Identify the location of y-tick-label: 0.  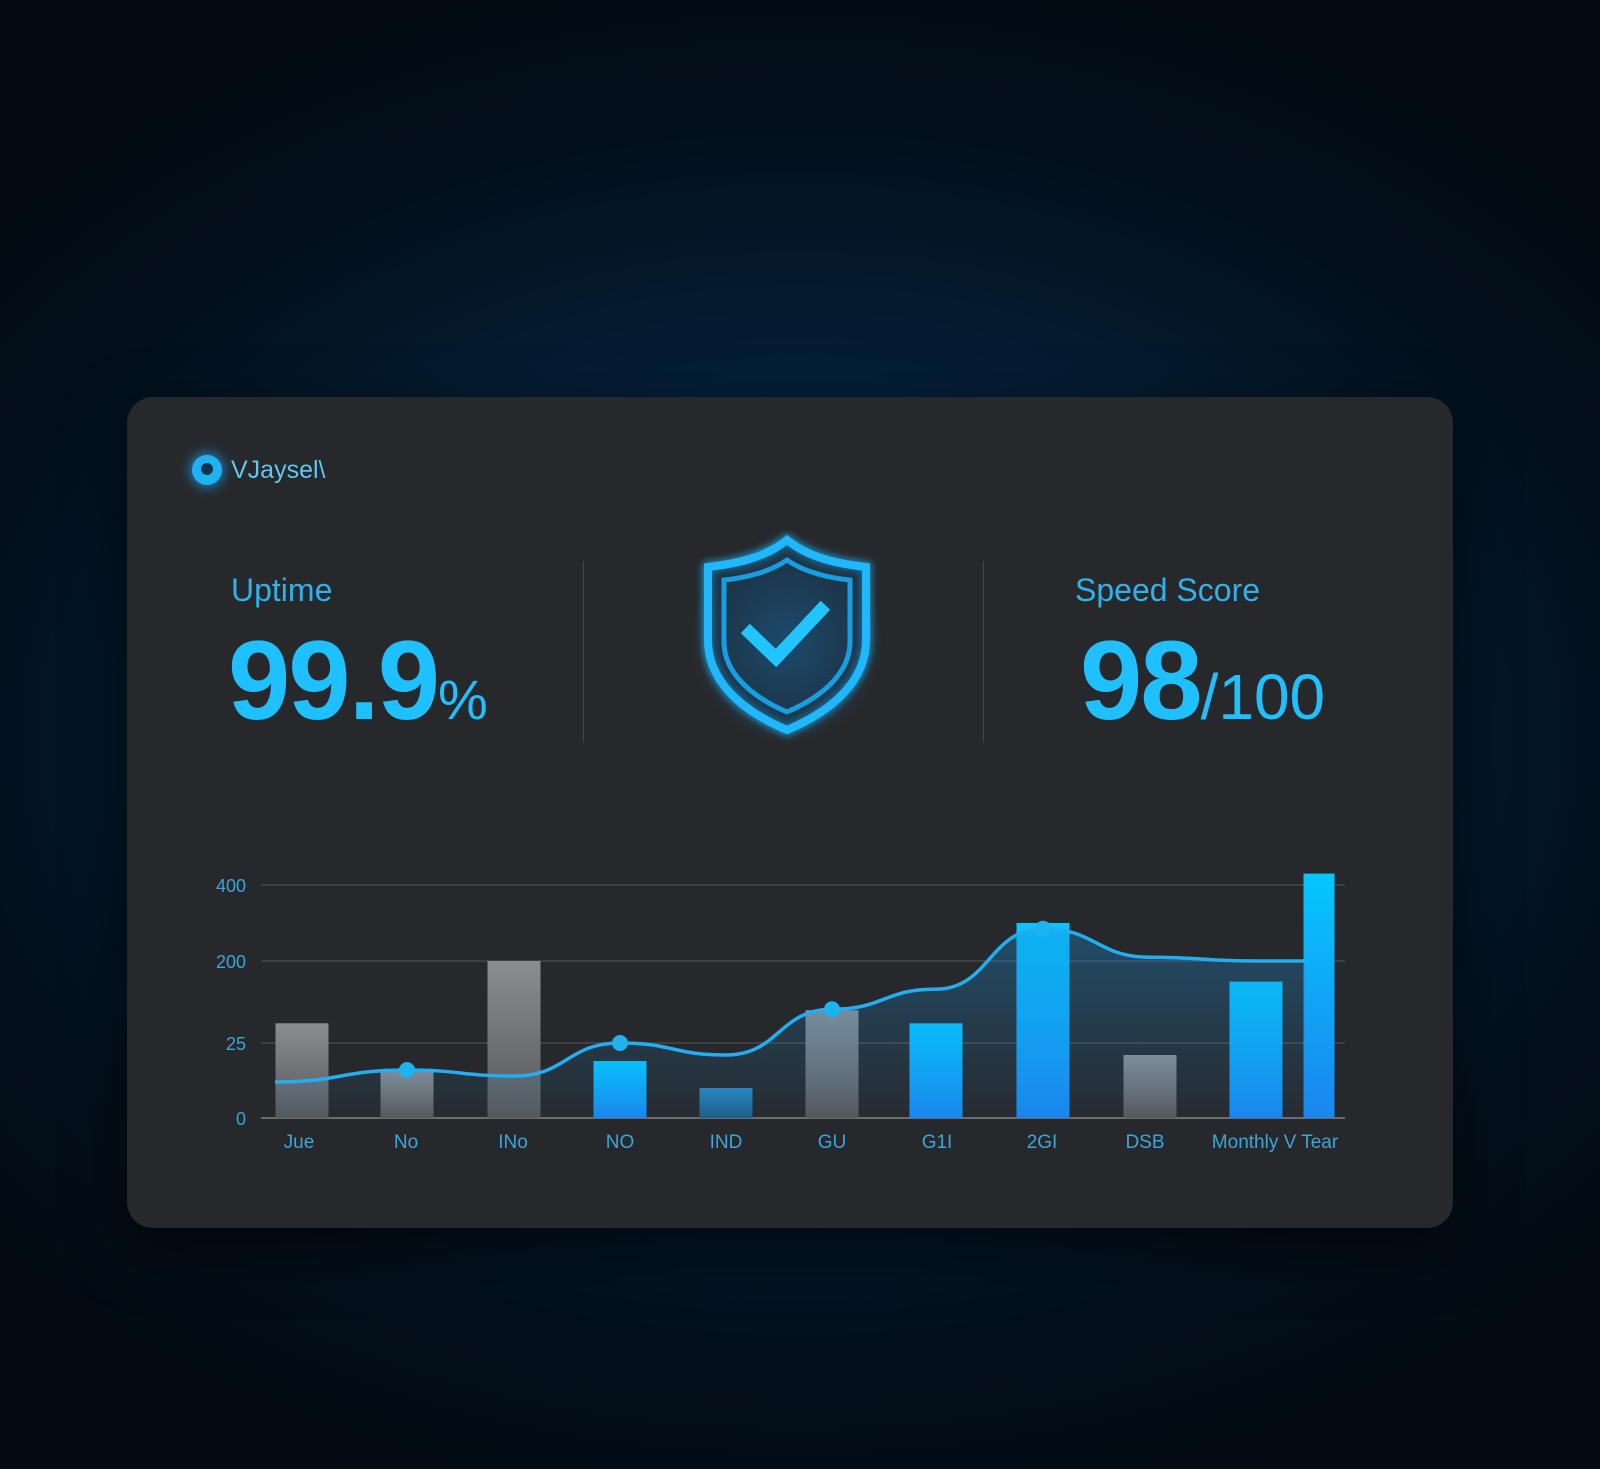
(241, 1119).